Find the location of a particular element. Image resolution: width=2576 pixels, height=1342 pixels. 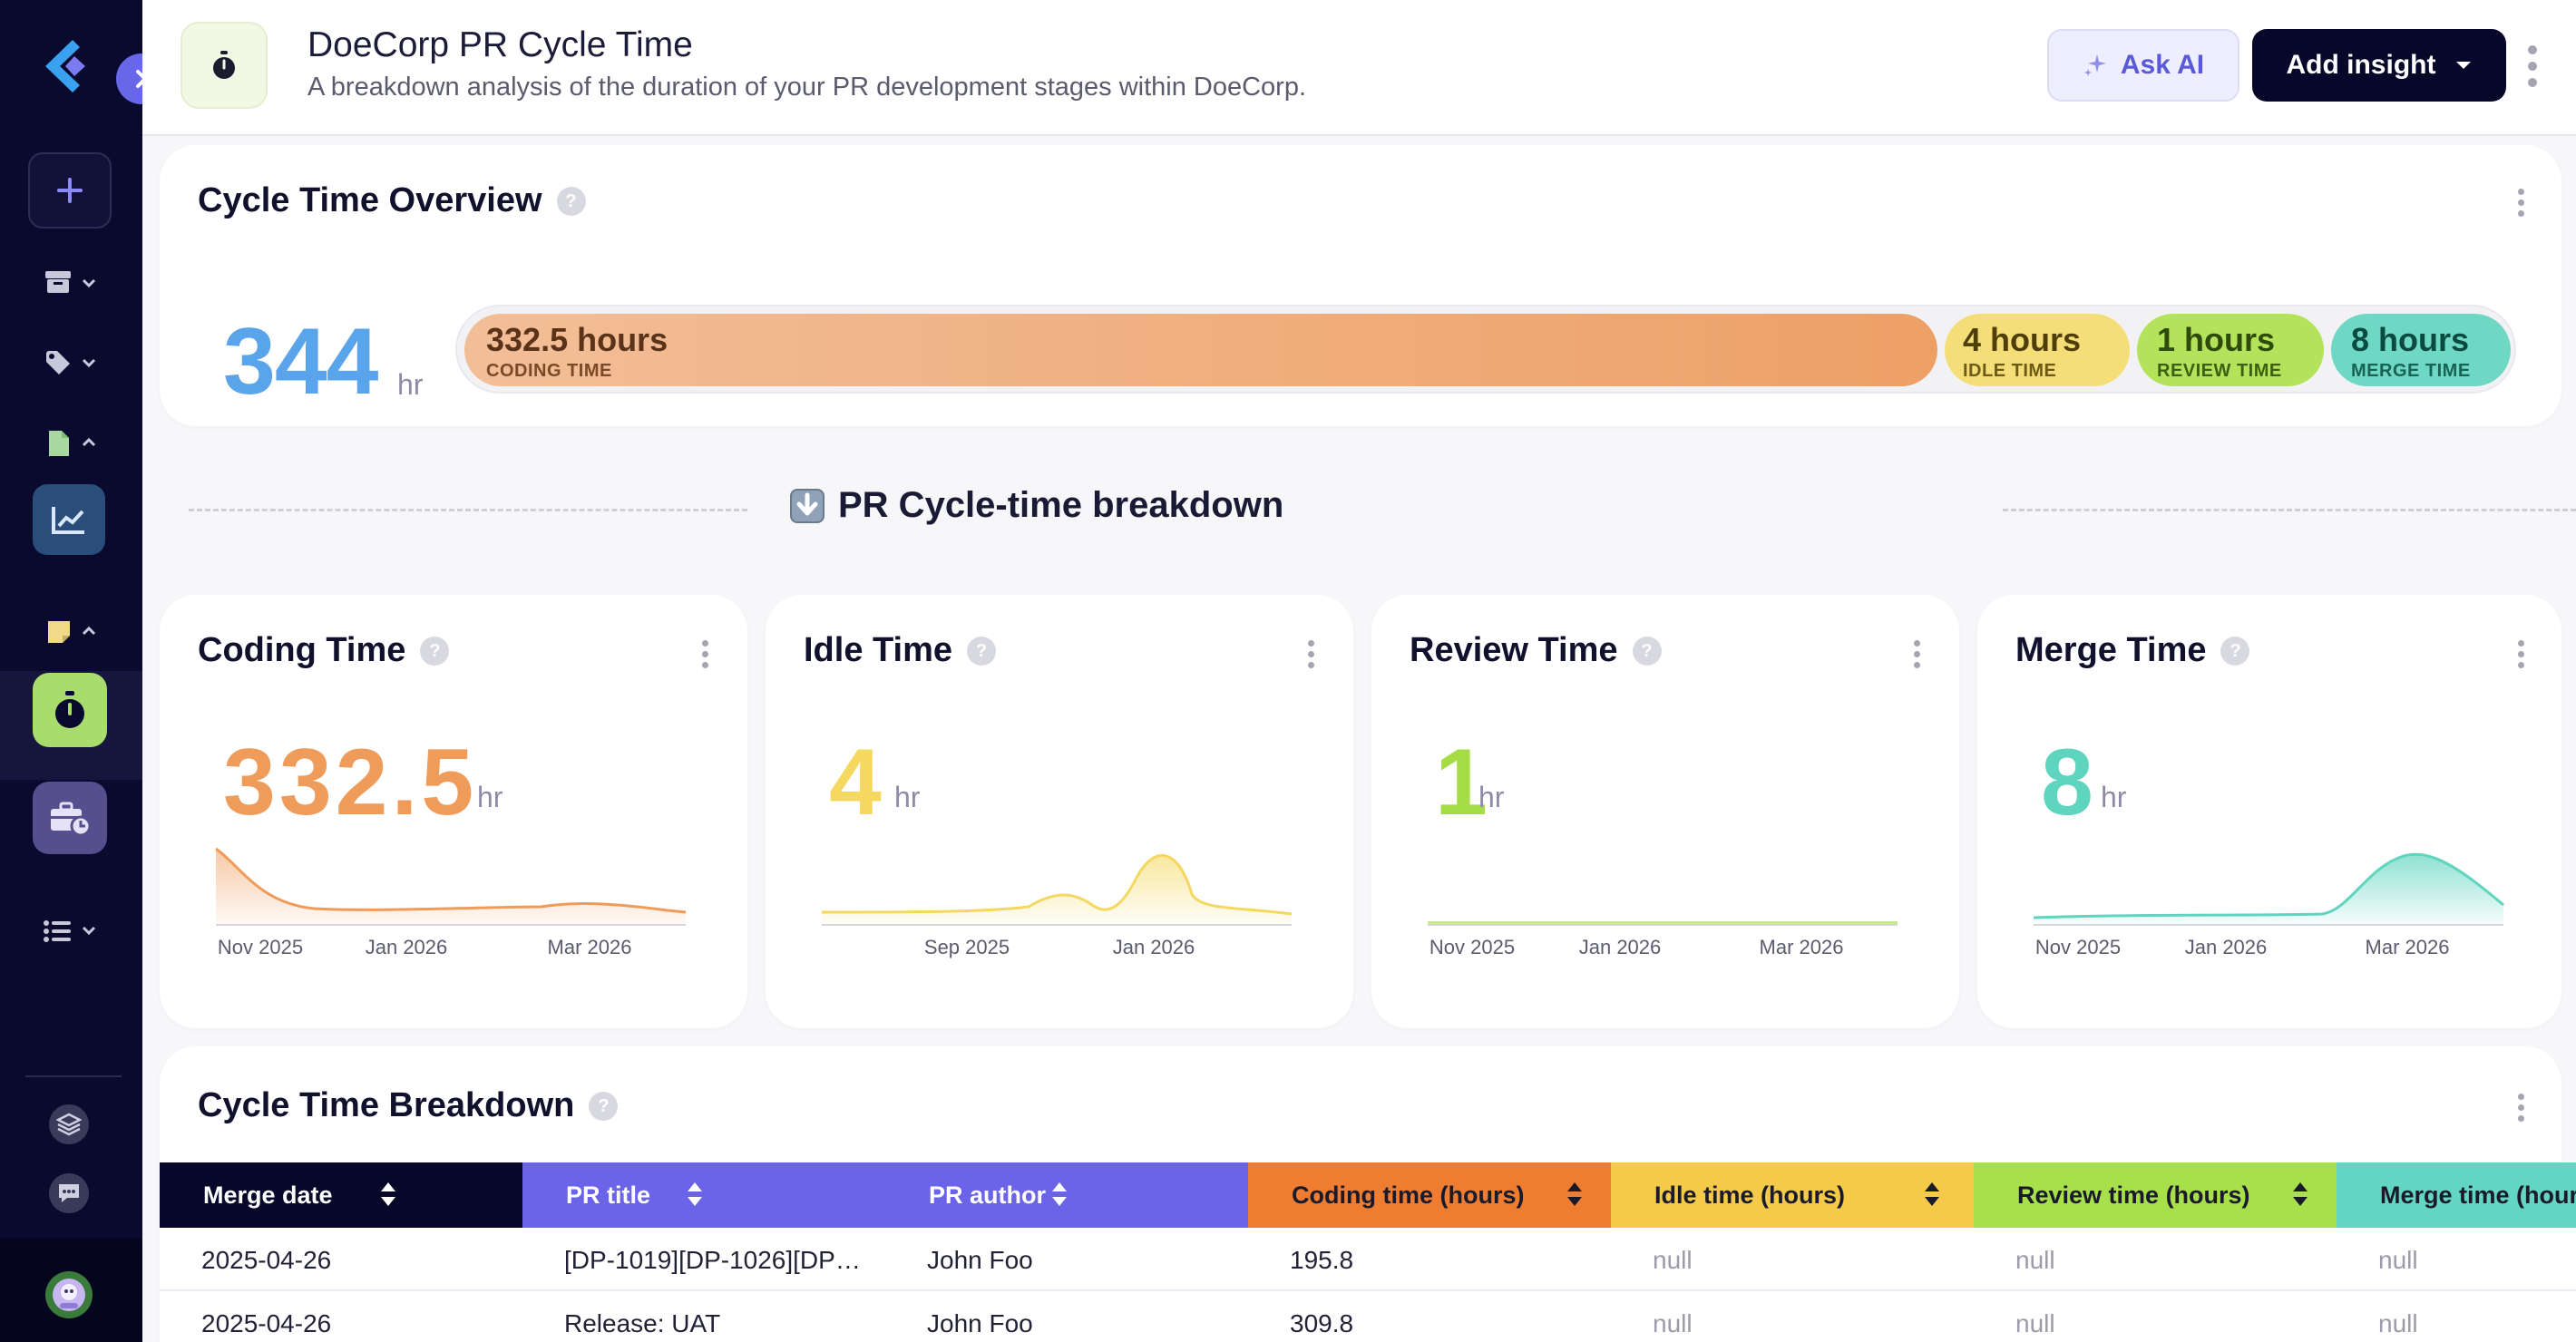

overview-title: Cycle Time Overview is located at coordinates (370, 200).